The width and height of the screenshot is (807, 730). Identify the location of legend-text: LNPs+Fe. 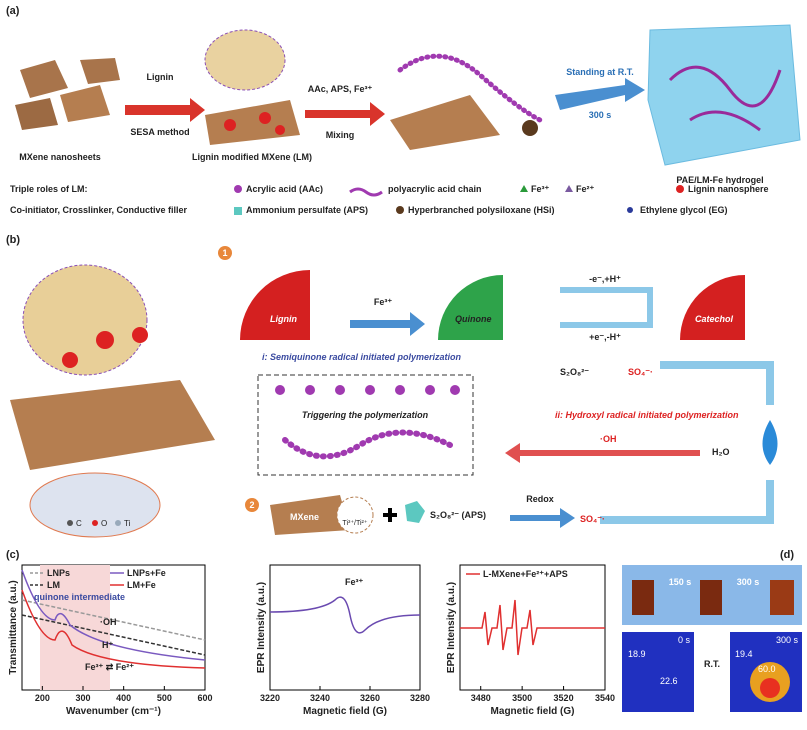
(146, 573).